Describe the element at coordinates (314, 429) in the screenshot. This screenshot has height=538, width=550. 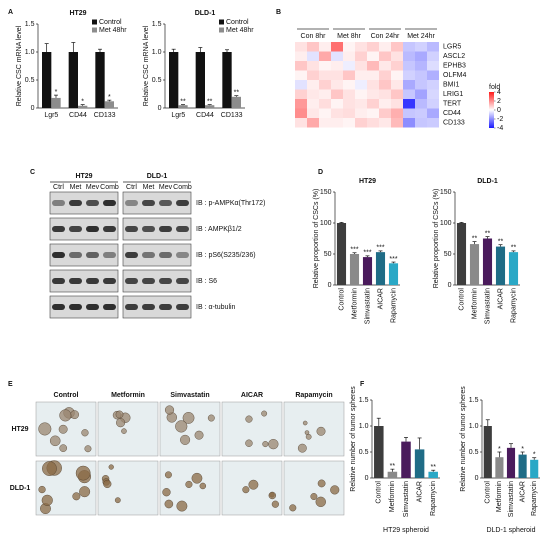
I see `micrograph` at that location.